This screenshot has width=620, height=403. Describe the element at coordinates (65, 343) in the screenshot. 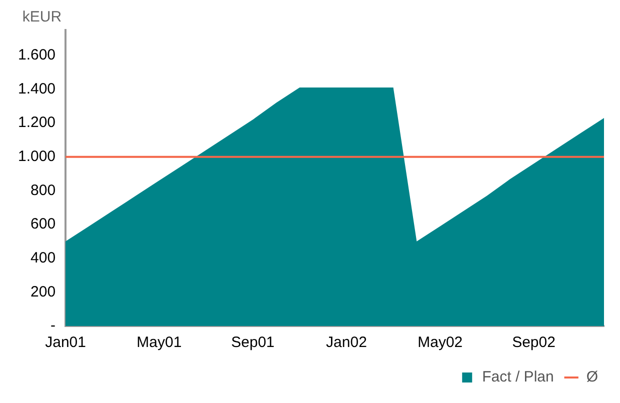

I see `x-tick-label: Jan01` at that location.